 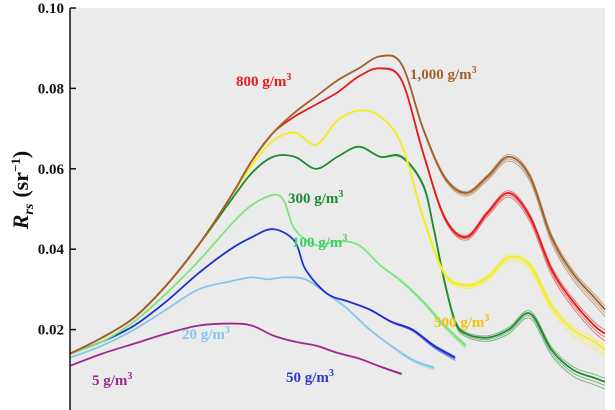 What do you see at coordinates (263, 81) in the screenshot?
I see `series-annotation: 800 g/m3` at bounding box center [263, 81].